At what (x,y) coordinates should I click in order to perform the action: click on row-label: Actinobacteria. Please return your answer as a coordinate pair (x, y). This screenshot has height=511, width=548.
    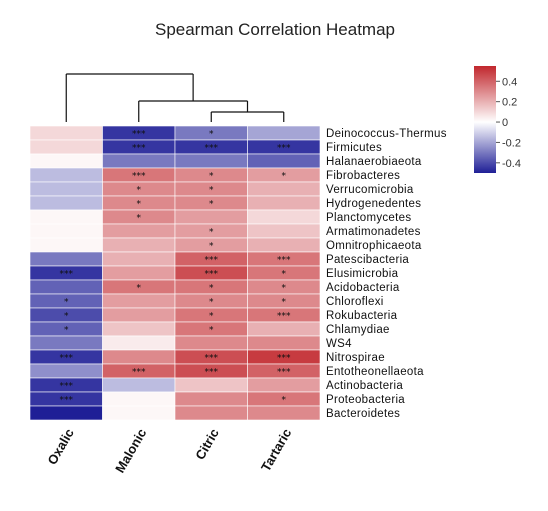
    Looking at the image, I should click on (364, 386).